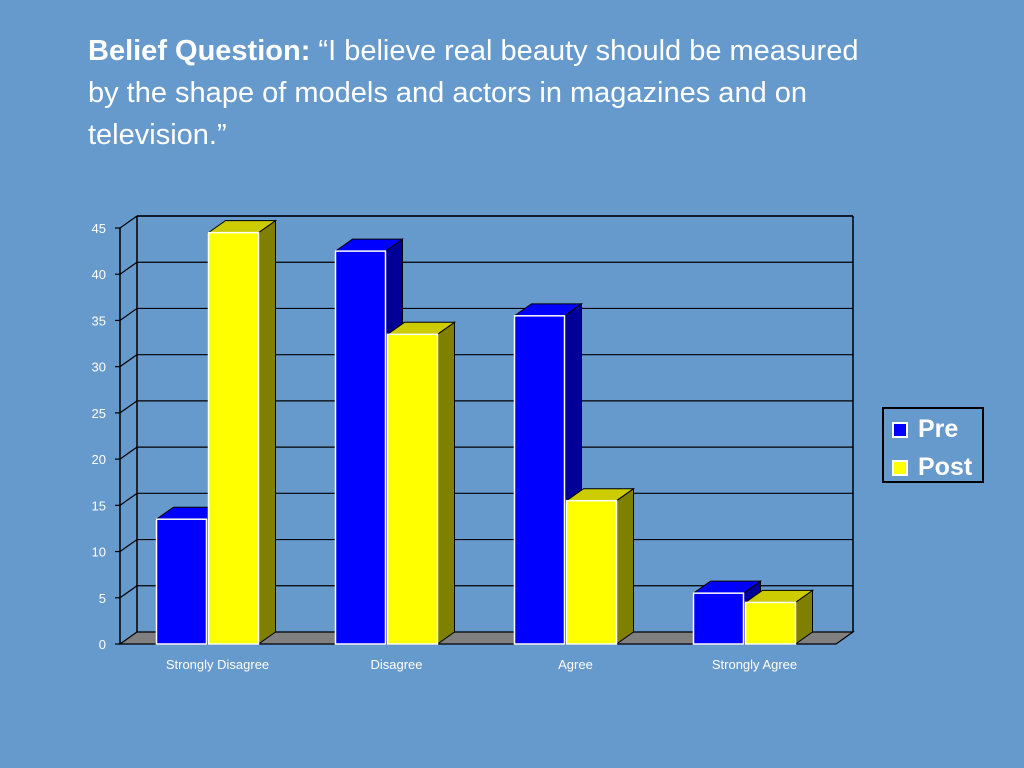 Image resolution: width=1024 pixels, height=768 pixels. I want to click on legend-label-pre: Pre, so click(938, 429).